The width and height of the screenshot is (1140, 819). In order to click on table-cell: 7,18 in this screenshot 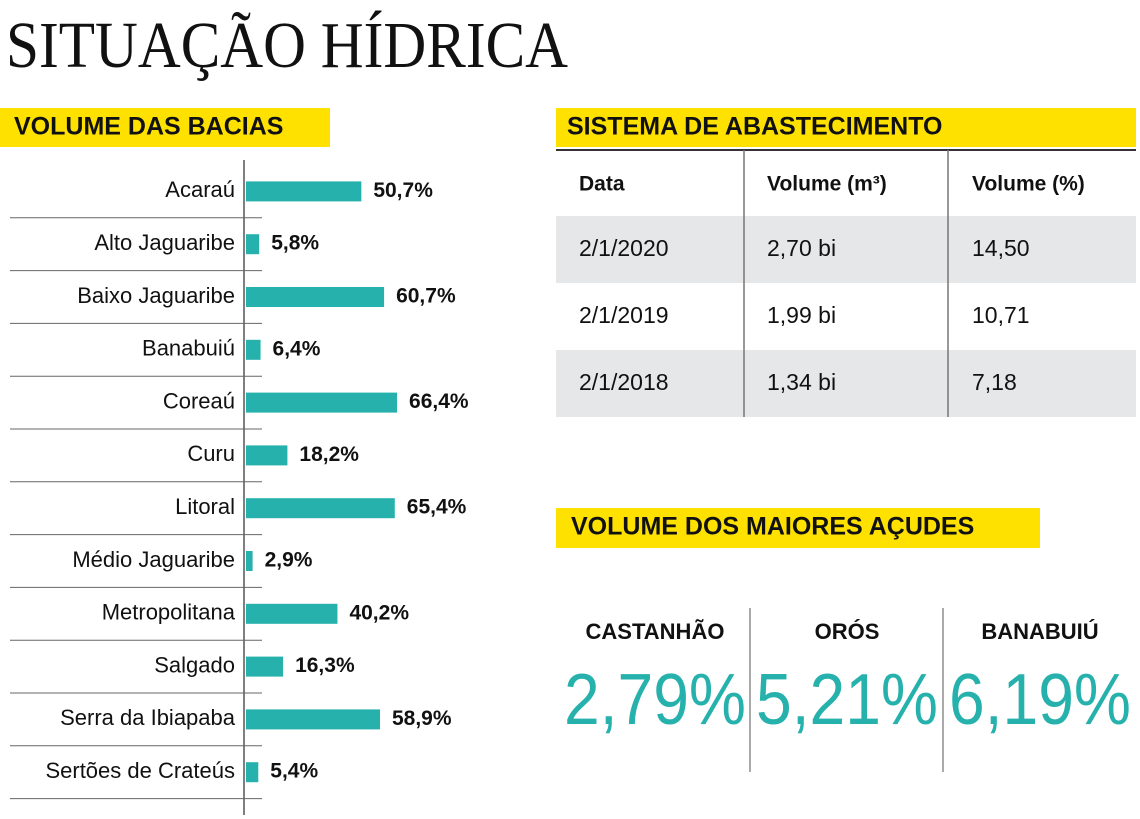, I will do `click(994, 382)`.